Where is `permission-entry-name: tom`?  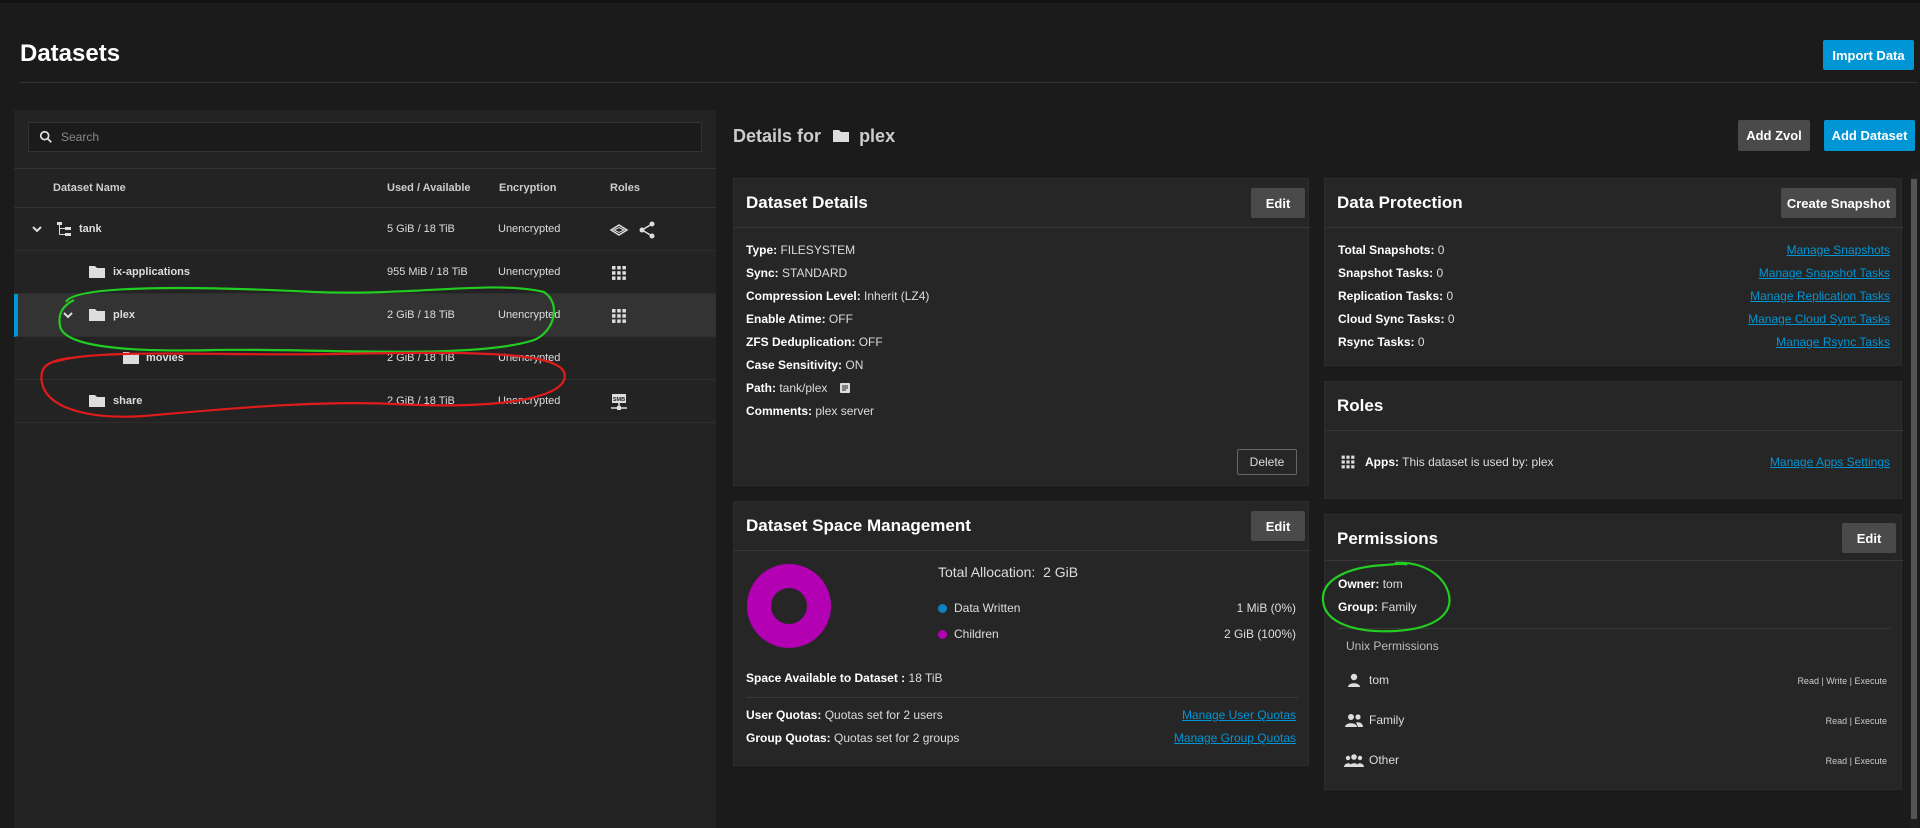
permission-entry-name: tom is located at coordinates (1379, 680).